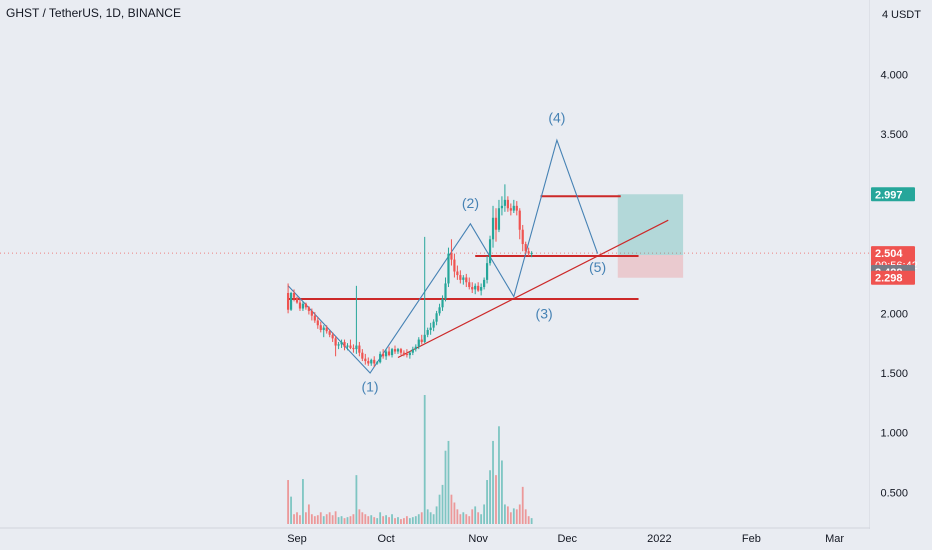 Image resolution: width=932 pixels, height=550 pixels. I want to click on position-target-zone, so click(650, 225).